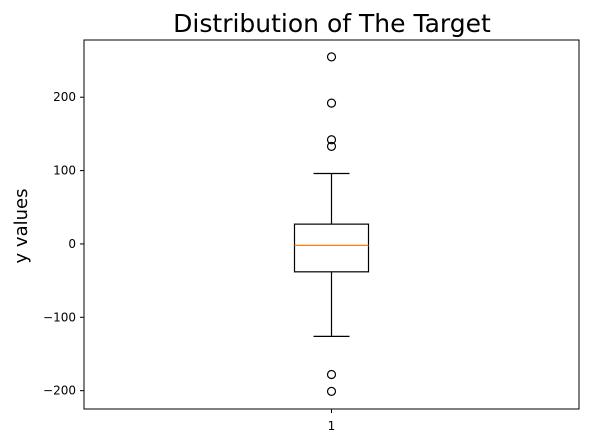 The image size is (589, 443). Describe the element at coordinates (59, 317) in the screenshot. I see `y-tick-label: −100` at that location.